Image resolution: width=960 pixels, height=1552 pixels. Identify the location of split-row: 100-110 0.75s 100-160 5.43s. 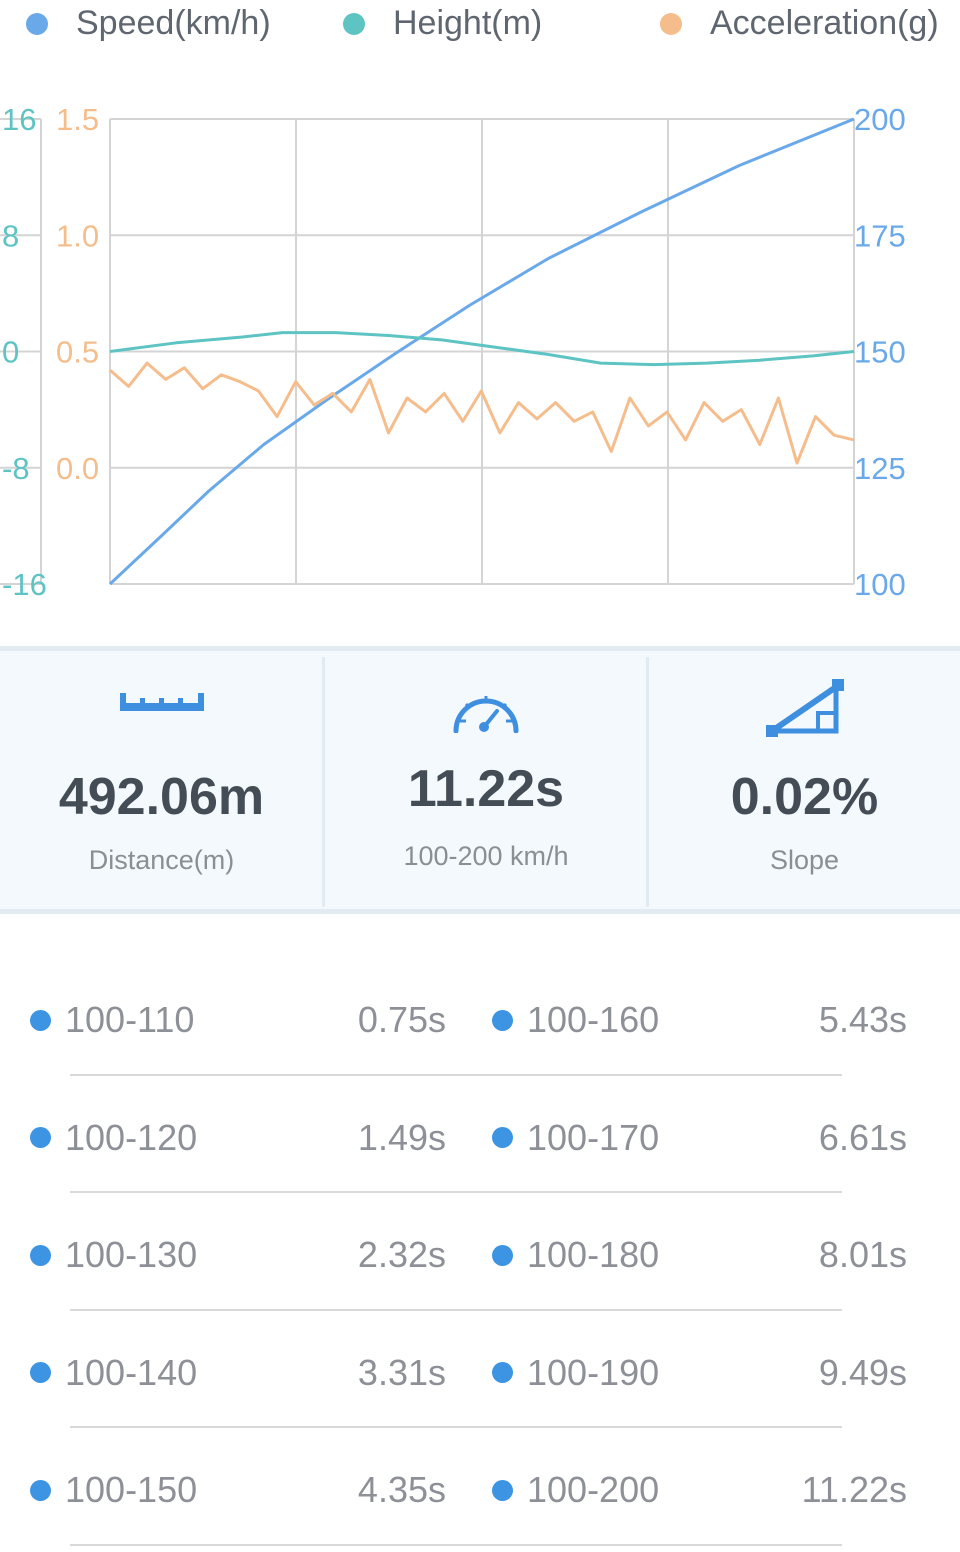
(480, 1021).